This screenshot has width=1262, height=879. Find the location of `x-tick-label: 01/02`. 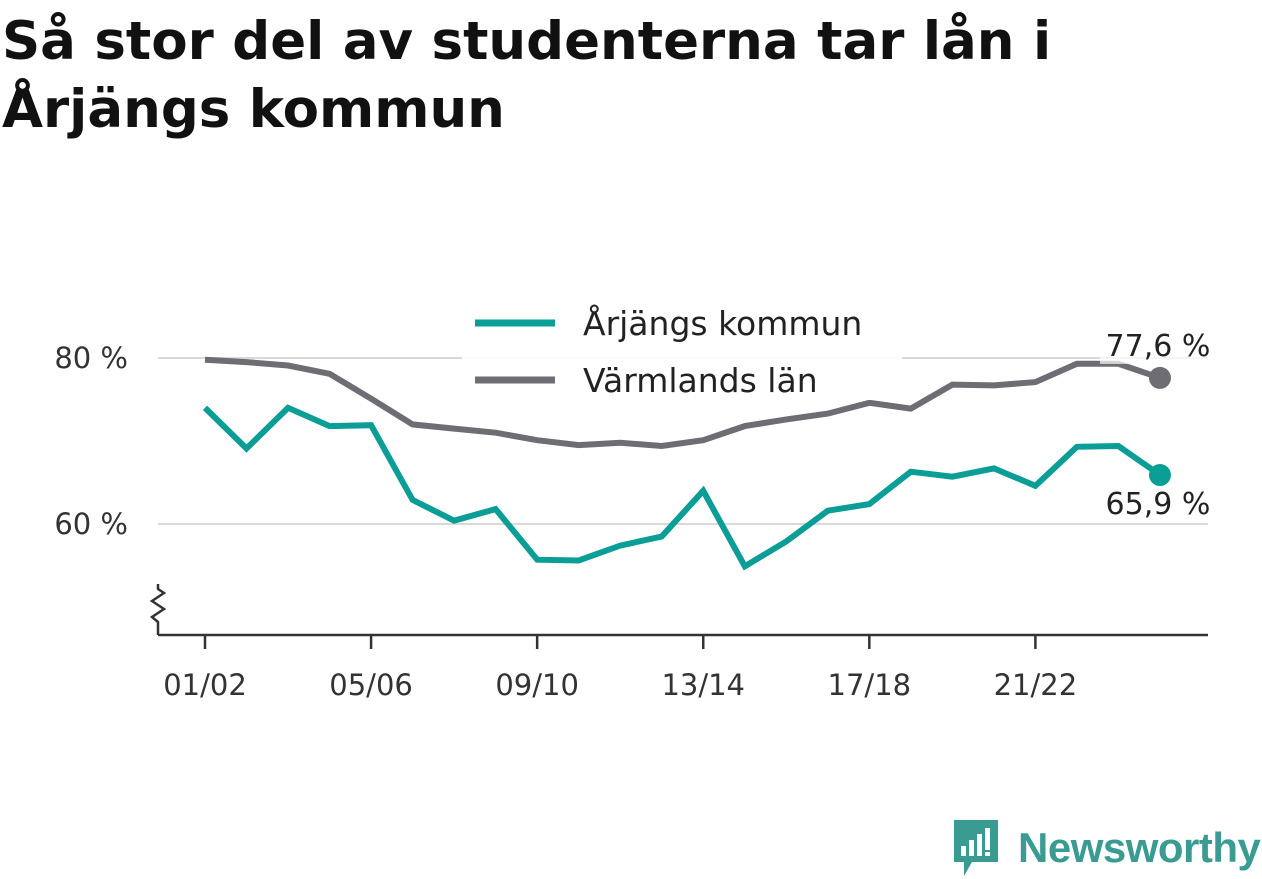

x-tick-label: 01/02 is located at coordinates (205, 685).